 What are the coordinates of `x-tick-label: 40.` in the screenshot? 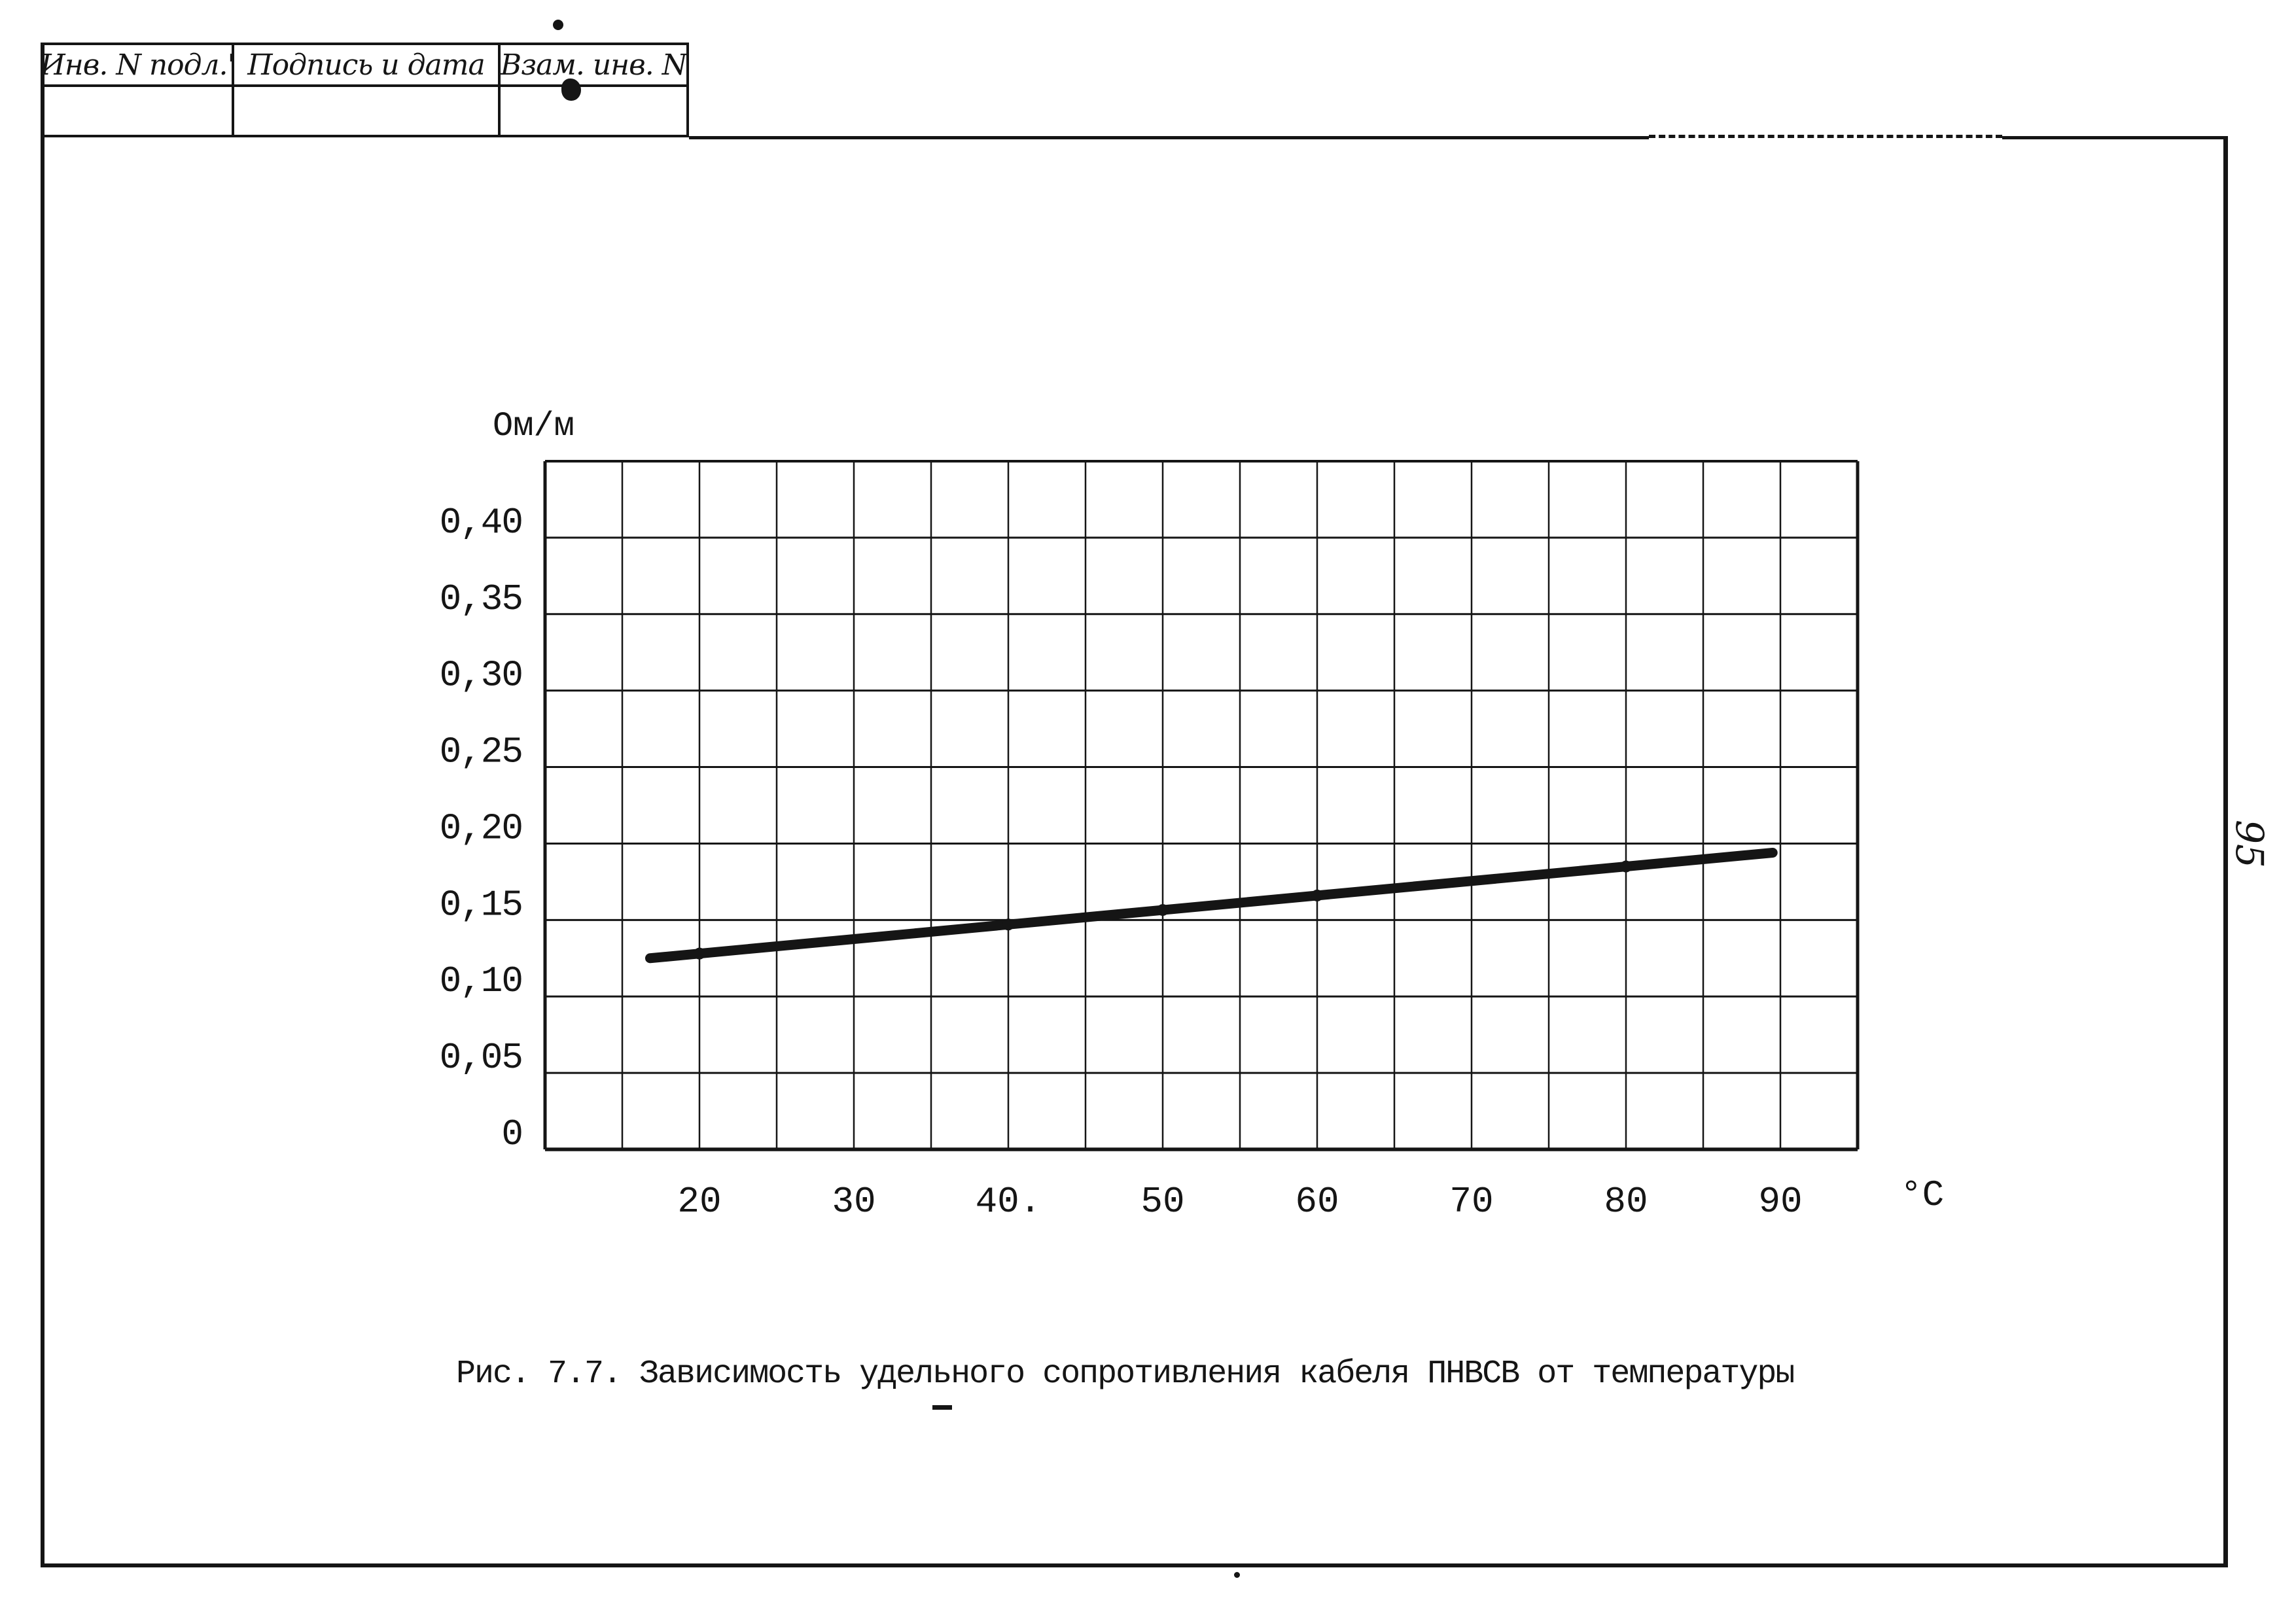 It's located at (1009, 1202).